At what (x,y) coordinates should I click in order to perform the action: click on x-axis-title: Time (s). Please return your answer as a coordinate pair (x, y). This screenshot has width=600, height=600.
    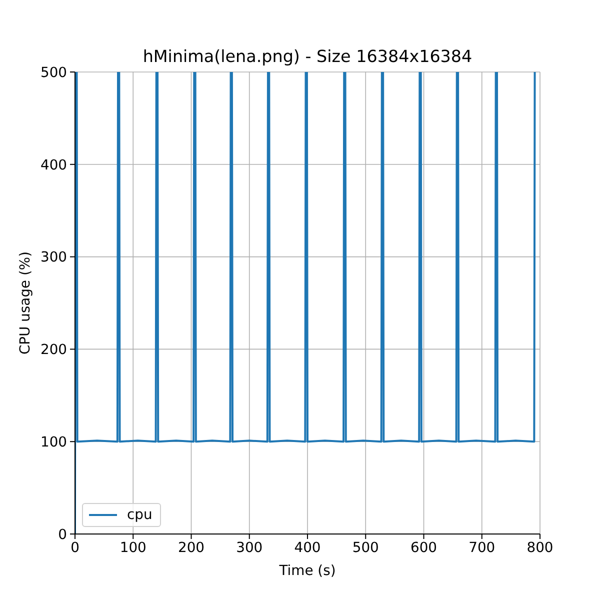
    Looking at the image, I should click on (307, 570).